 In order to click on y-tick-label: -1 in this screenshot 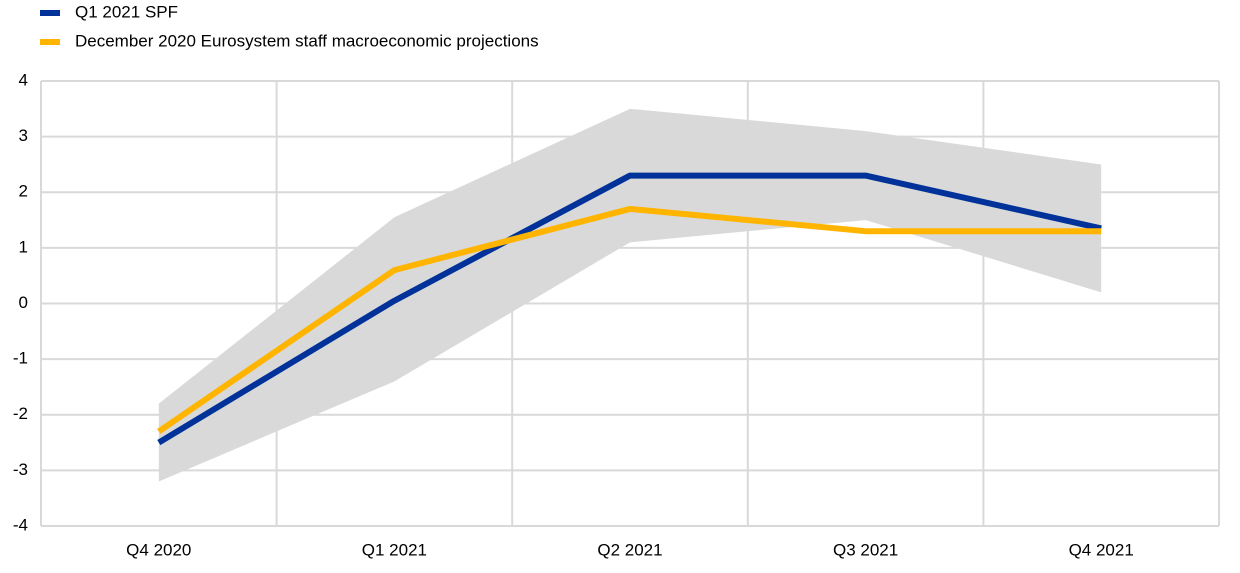, I will do `click(20, 358)`.